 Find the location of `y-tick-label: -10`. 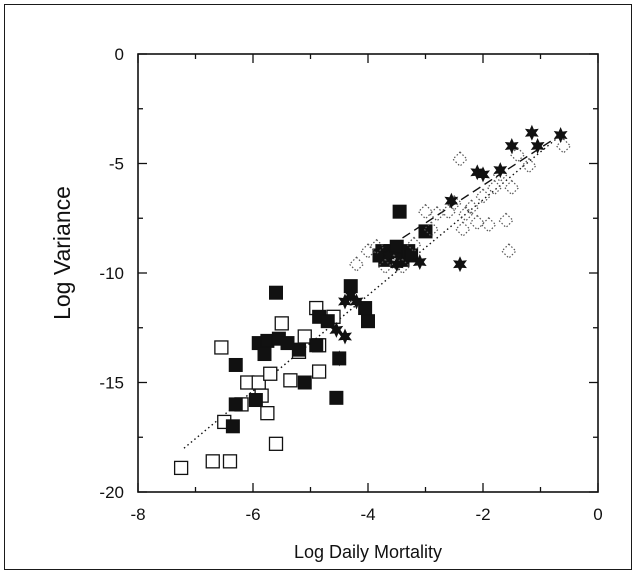

y-tick-label: -10 is located at coordinates (111, 273).